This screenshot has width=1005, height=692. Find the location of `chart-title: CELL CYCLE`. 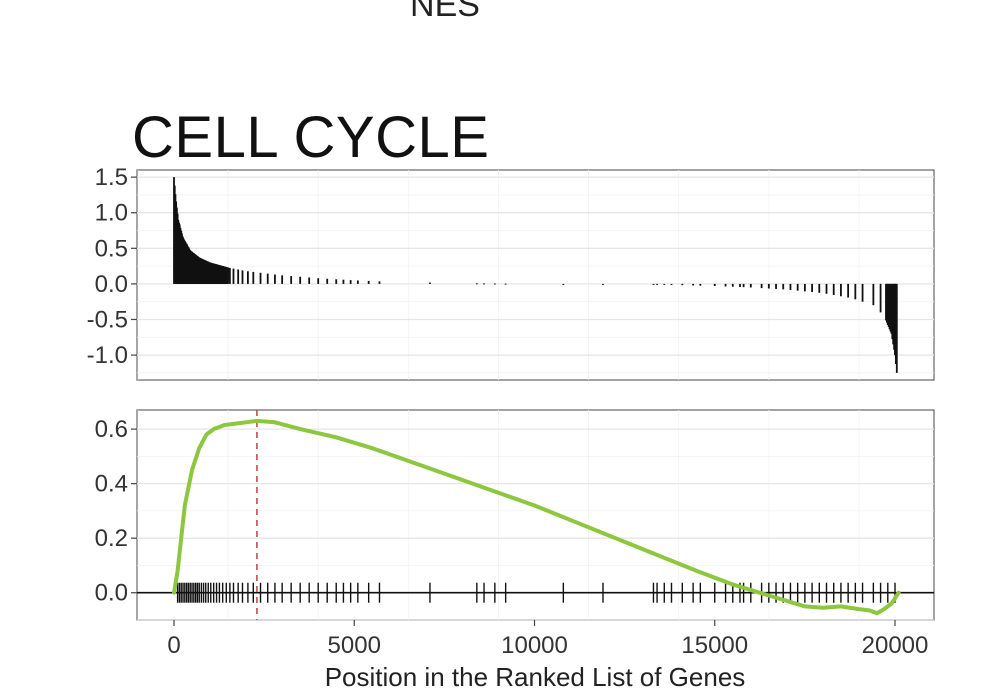

chart-title: CELL CYCLE is located at coordinates (311, 137).